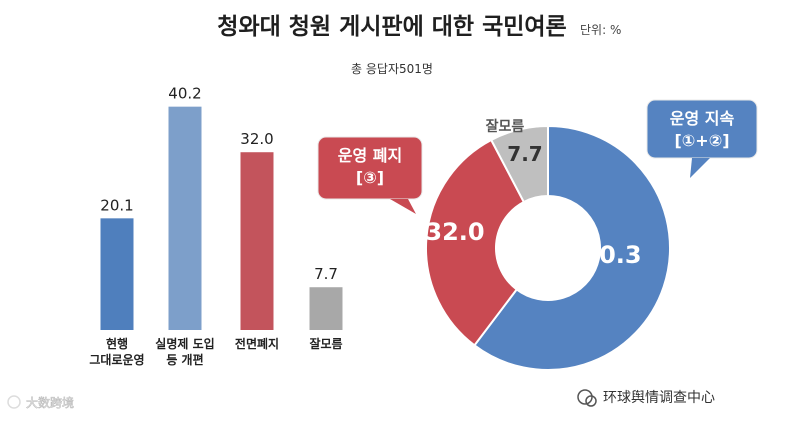  Describe the element at coordinates (184, 343) in the screenshot. I see `bar-category-label-1-0: 실명제 도입` at that location.